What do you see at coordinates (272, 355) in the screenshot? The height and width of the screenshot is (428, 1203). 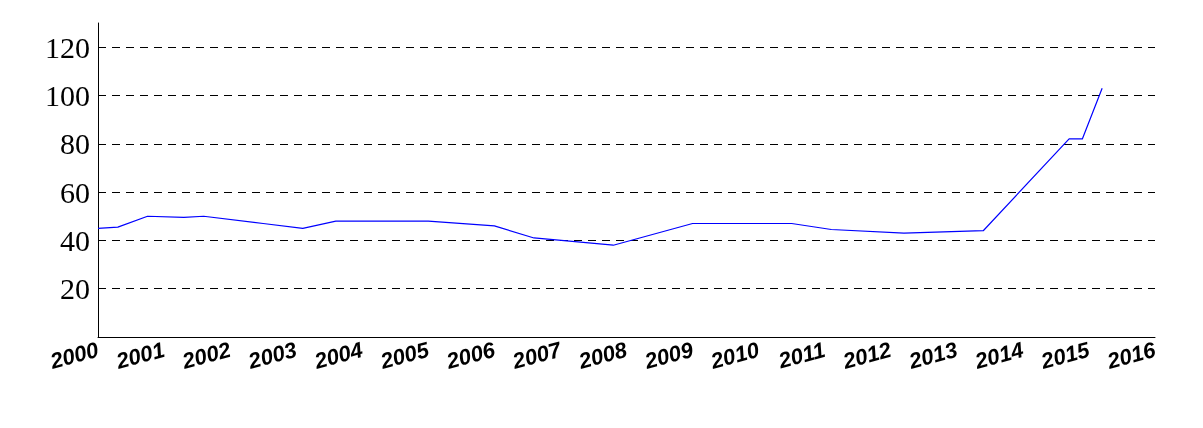 I see `x-tick-label: 2003` at bounding box center [272, 355].